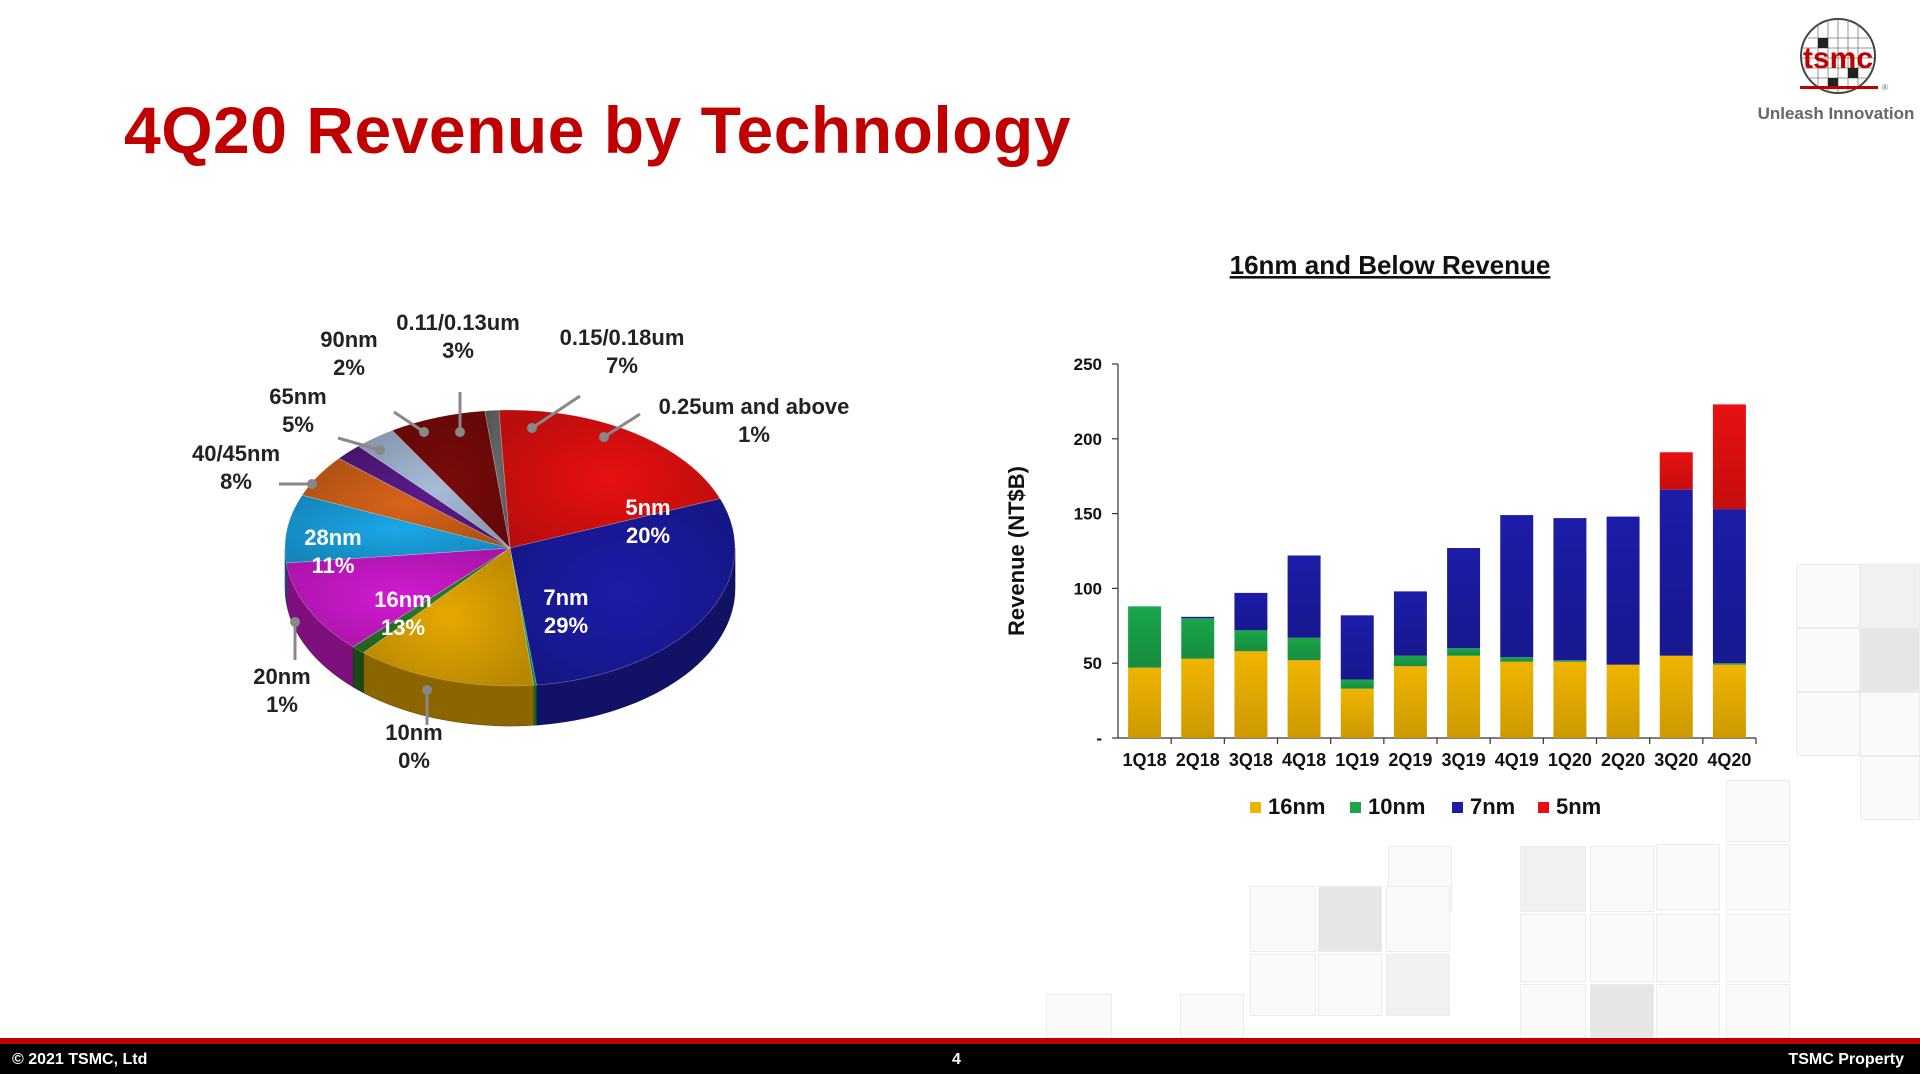 Image resolution: width=1920 pixels, height=1074 pixels. I want to click on pie-leader-90nm, so click(409, 422).